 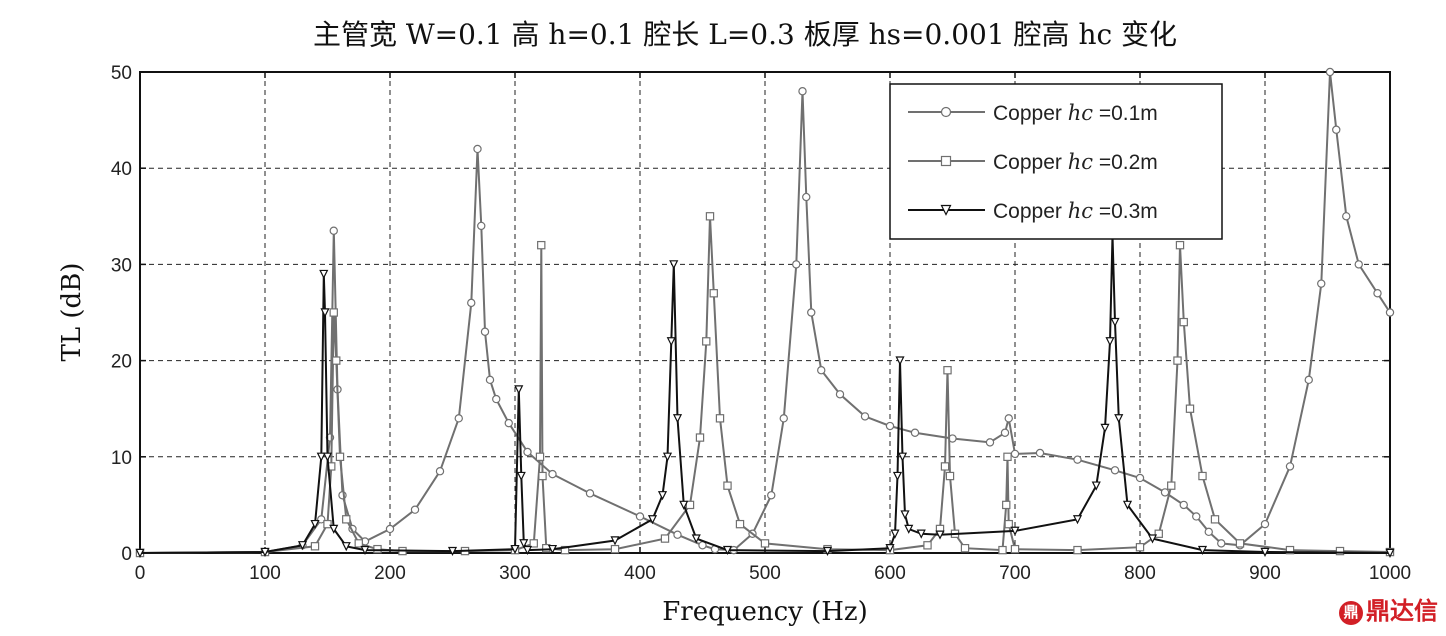 I want to click on y-tick-label: 20, so click(x=121, y=362).